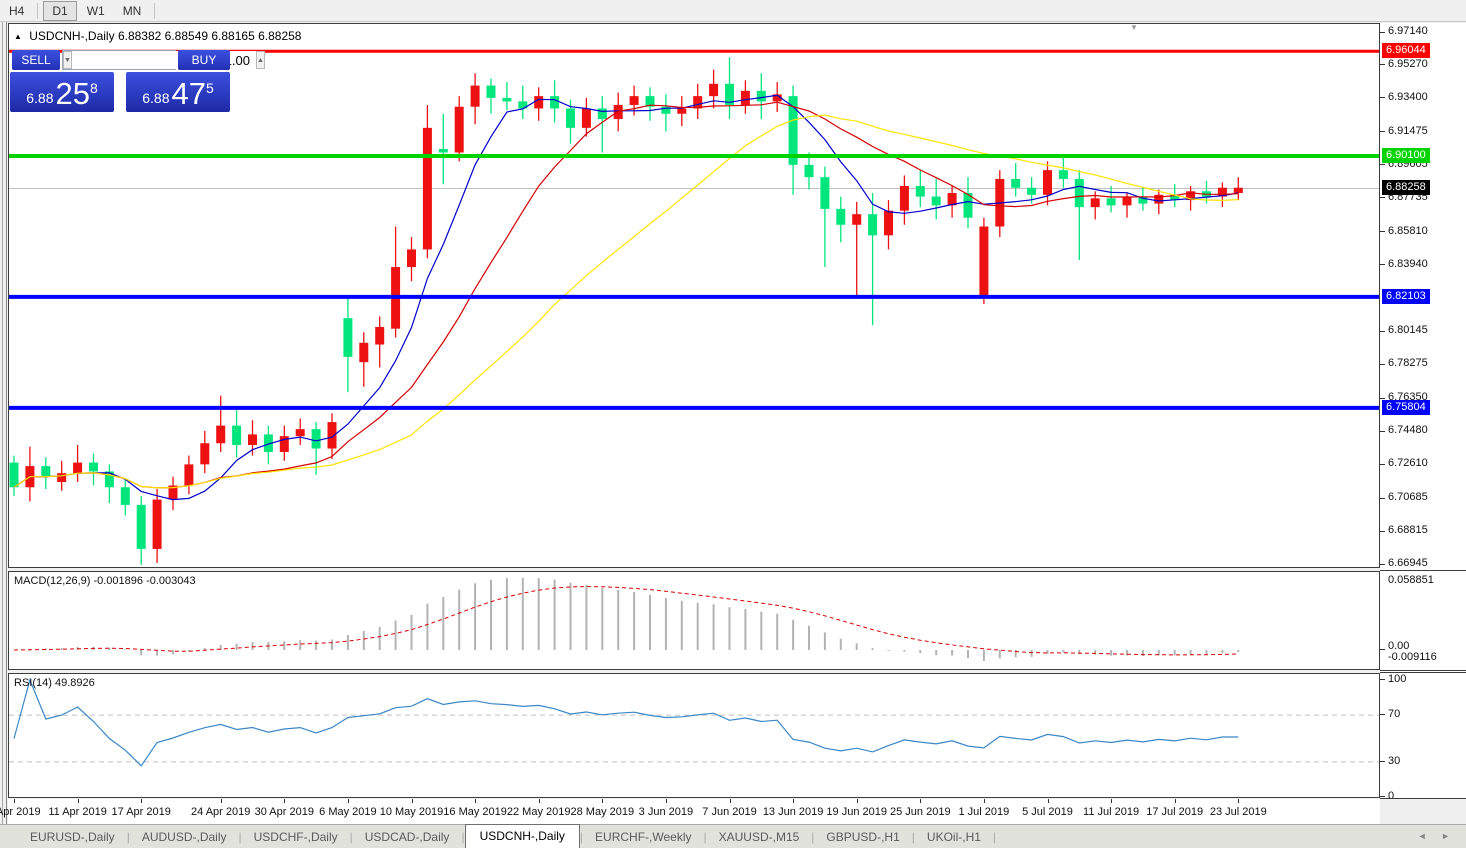 Image resolution: width=1466 pixels, height=848 pixels. Describe the element at coordinates (538, 812) in the screenshot. I see `date-axis-label: 22 May 2019` at that location.